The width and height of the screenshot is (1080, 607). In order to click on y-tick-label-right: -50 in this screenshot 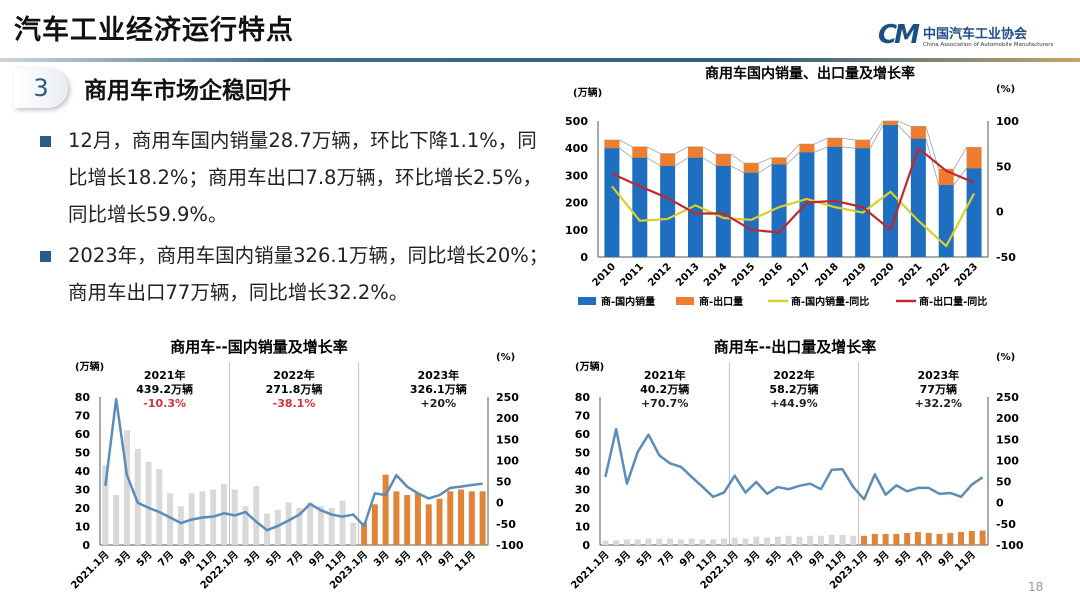, I will do `click(1006, 524)`.